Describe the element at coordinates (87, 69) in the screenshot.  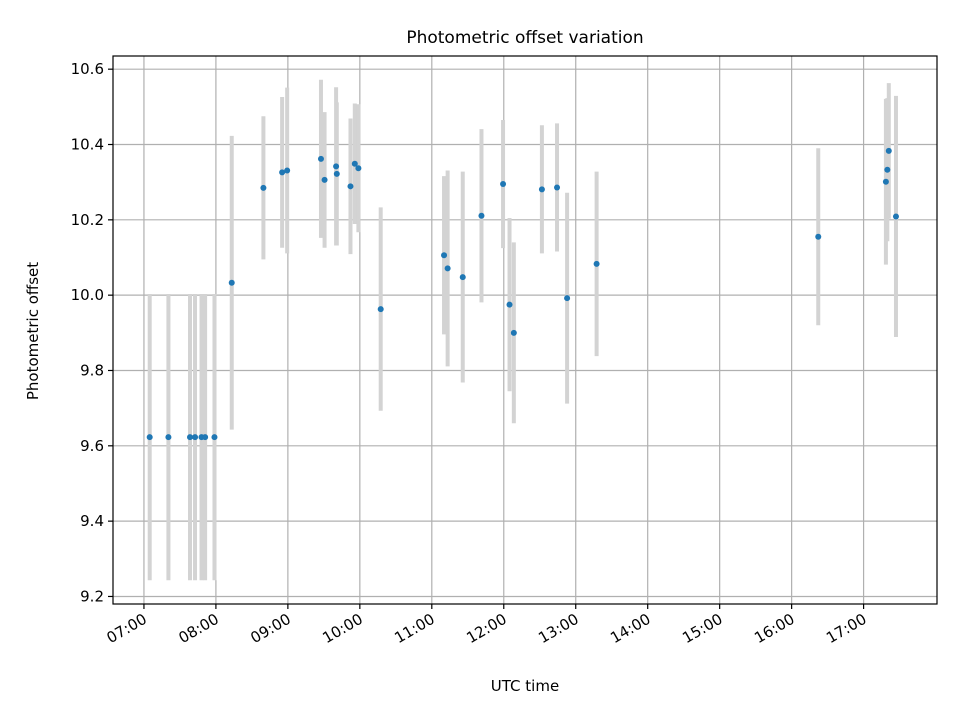
I see `y-tick-label: 10.6` at that location.